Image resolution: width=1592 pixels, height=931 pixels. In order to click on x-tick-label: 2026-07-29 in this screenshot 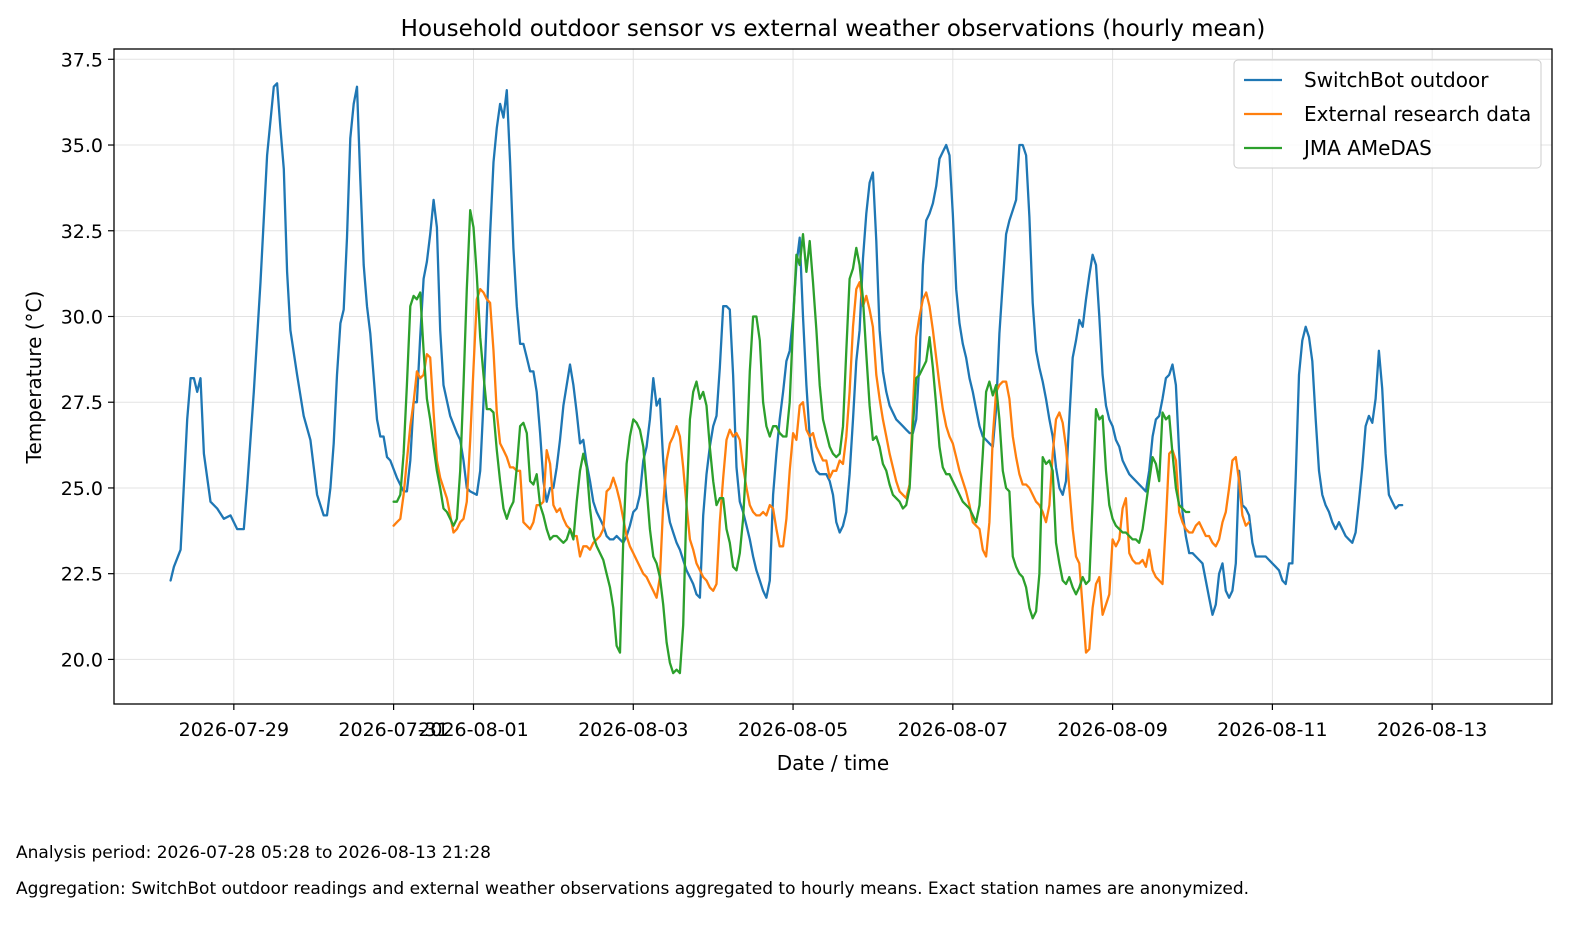, I will do `click(234, 730)`.